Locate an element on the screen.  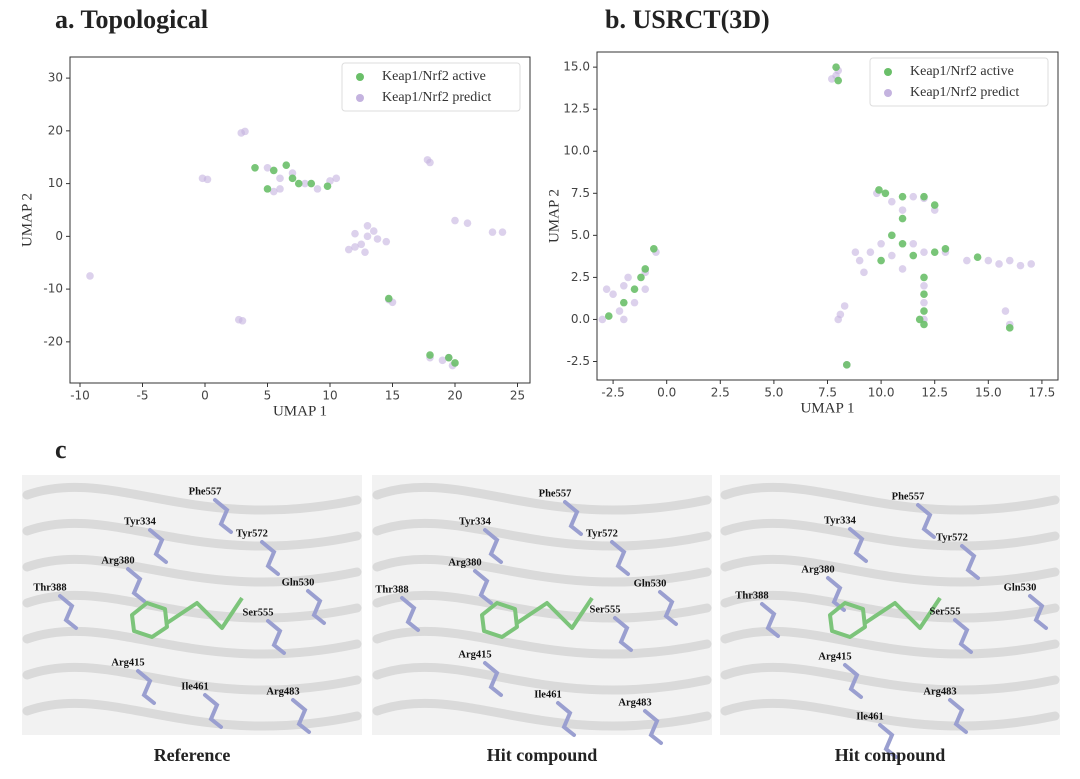
panel-caption: Hit compound is located at coordinates (890, 755).